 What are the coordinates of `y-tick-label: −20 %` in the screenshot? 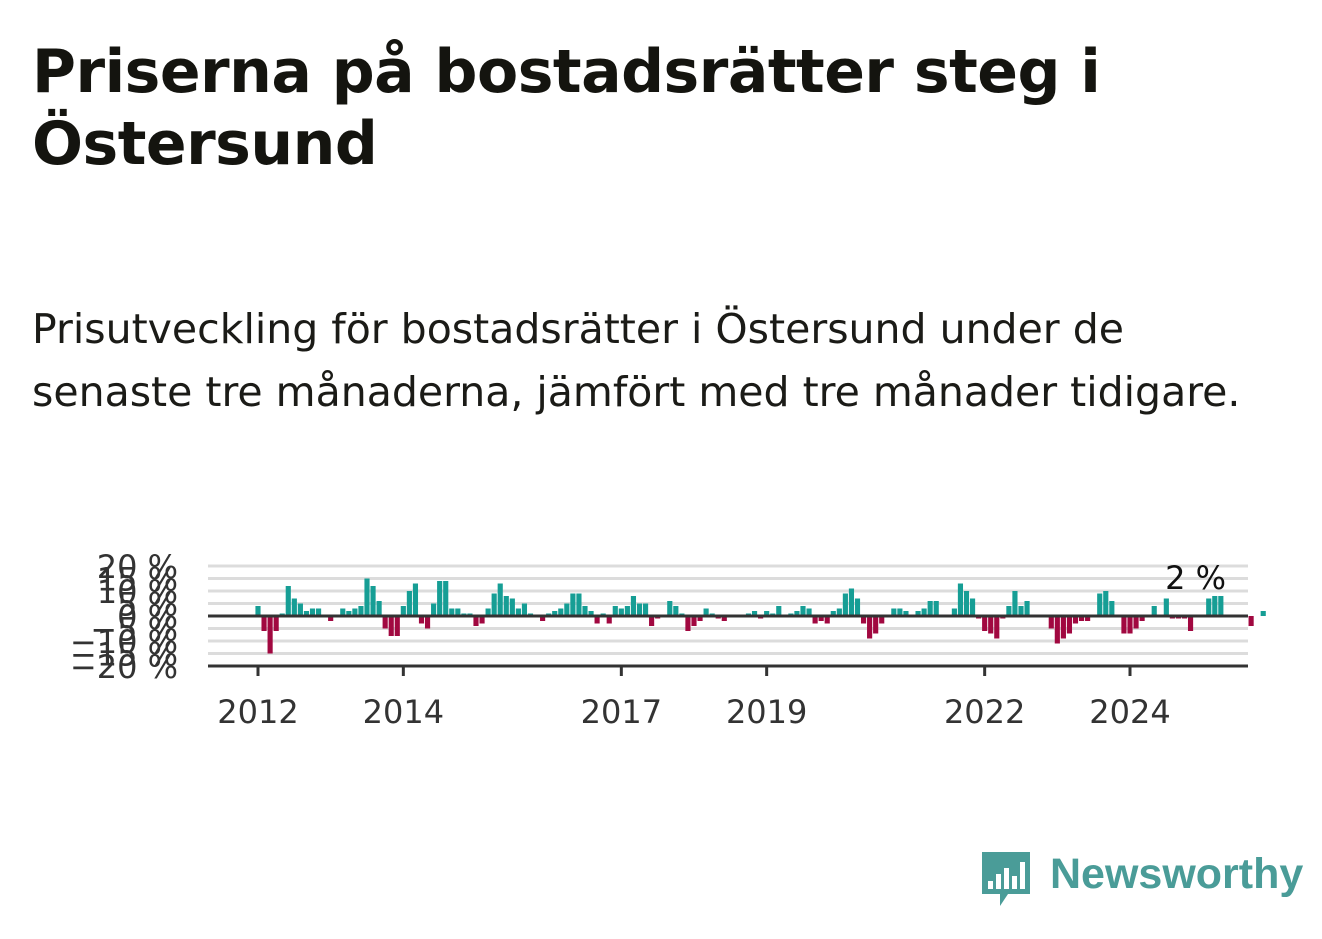 It's located at (124, 667).